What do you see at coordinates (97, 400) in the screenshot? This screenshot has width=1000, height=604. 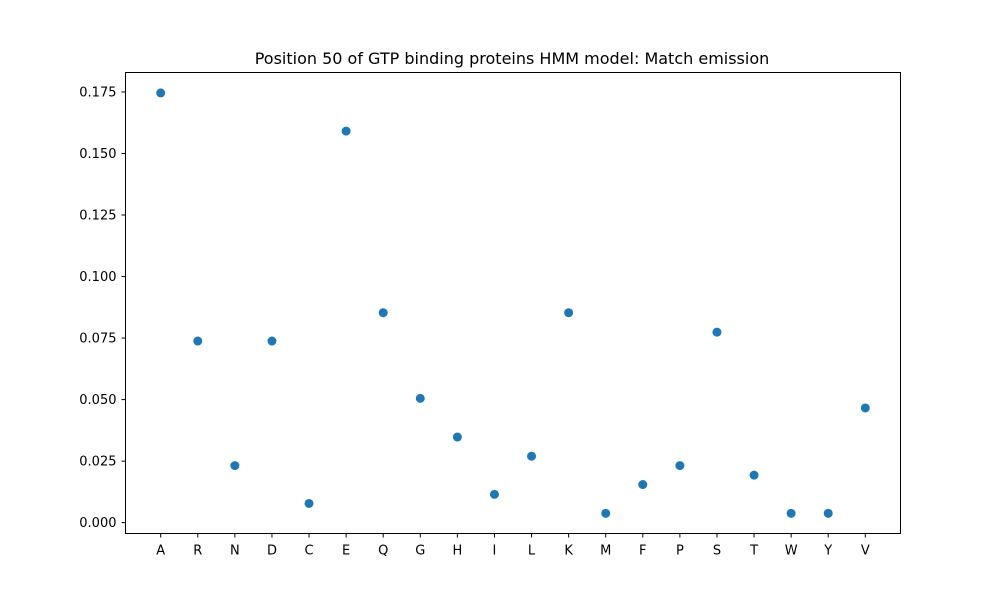 I see `y-tick-label: 0.050` at bounding box center [97, 400].